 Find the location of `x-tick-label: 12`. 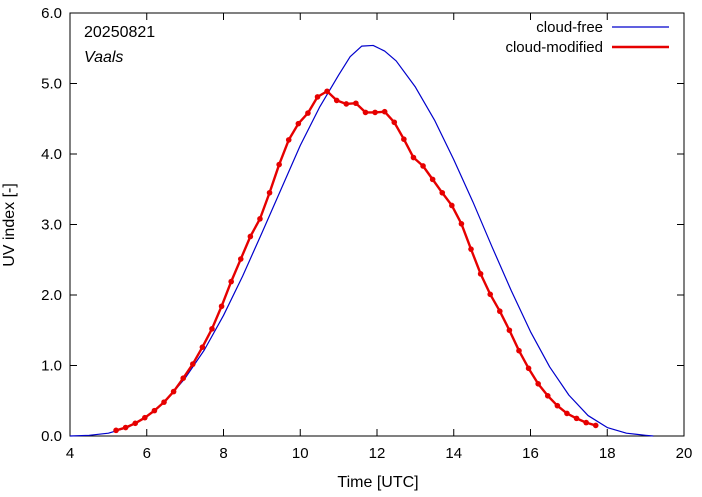

x-tick-label: 12 is located at coordinates (377, 453).